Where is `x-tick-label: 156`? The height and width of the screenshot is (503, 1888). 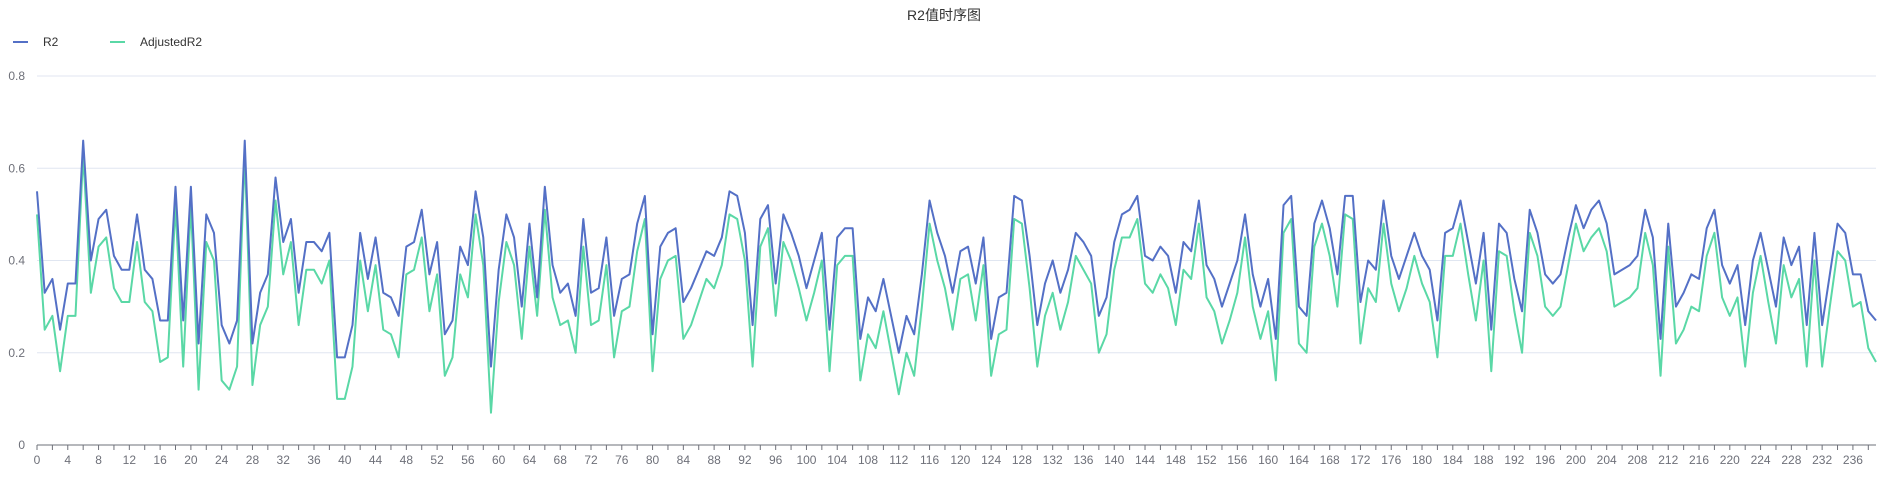 x-tick-label: 156 is located at coordinates (1237, 460).